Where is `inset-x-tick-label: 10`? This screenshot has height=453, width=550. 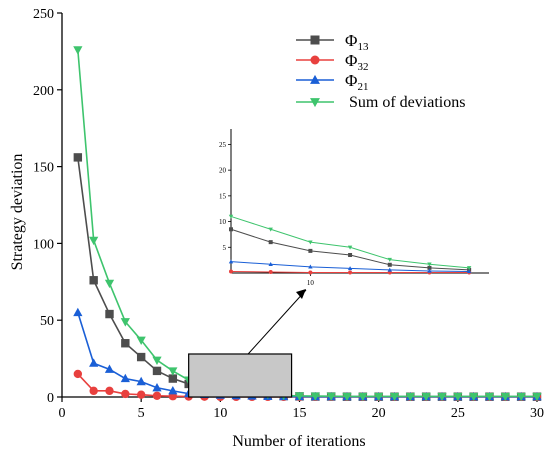
inset-x-tick-label: 10 is located at coordinates (311, 283).